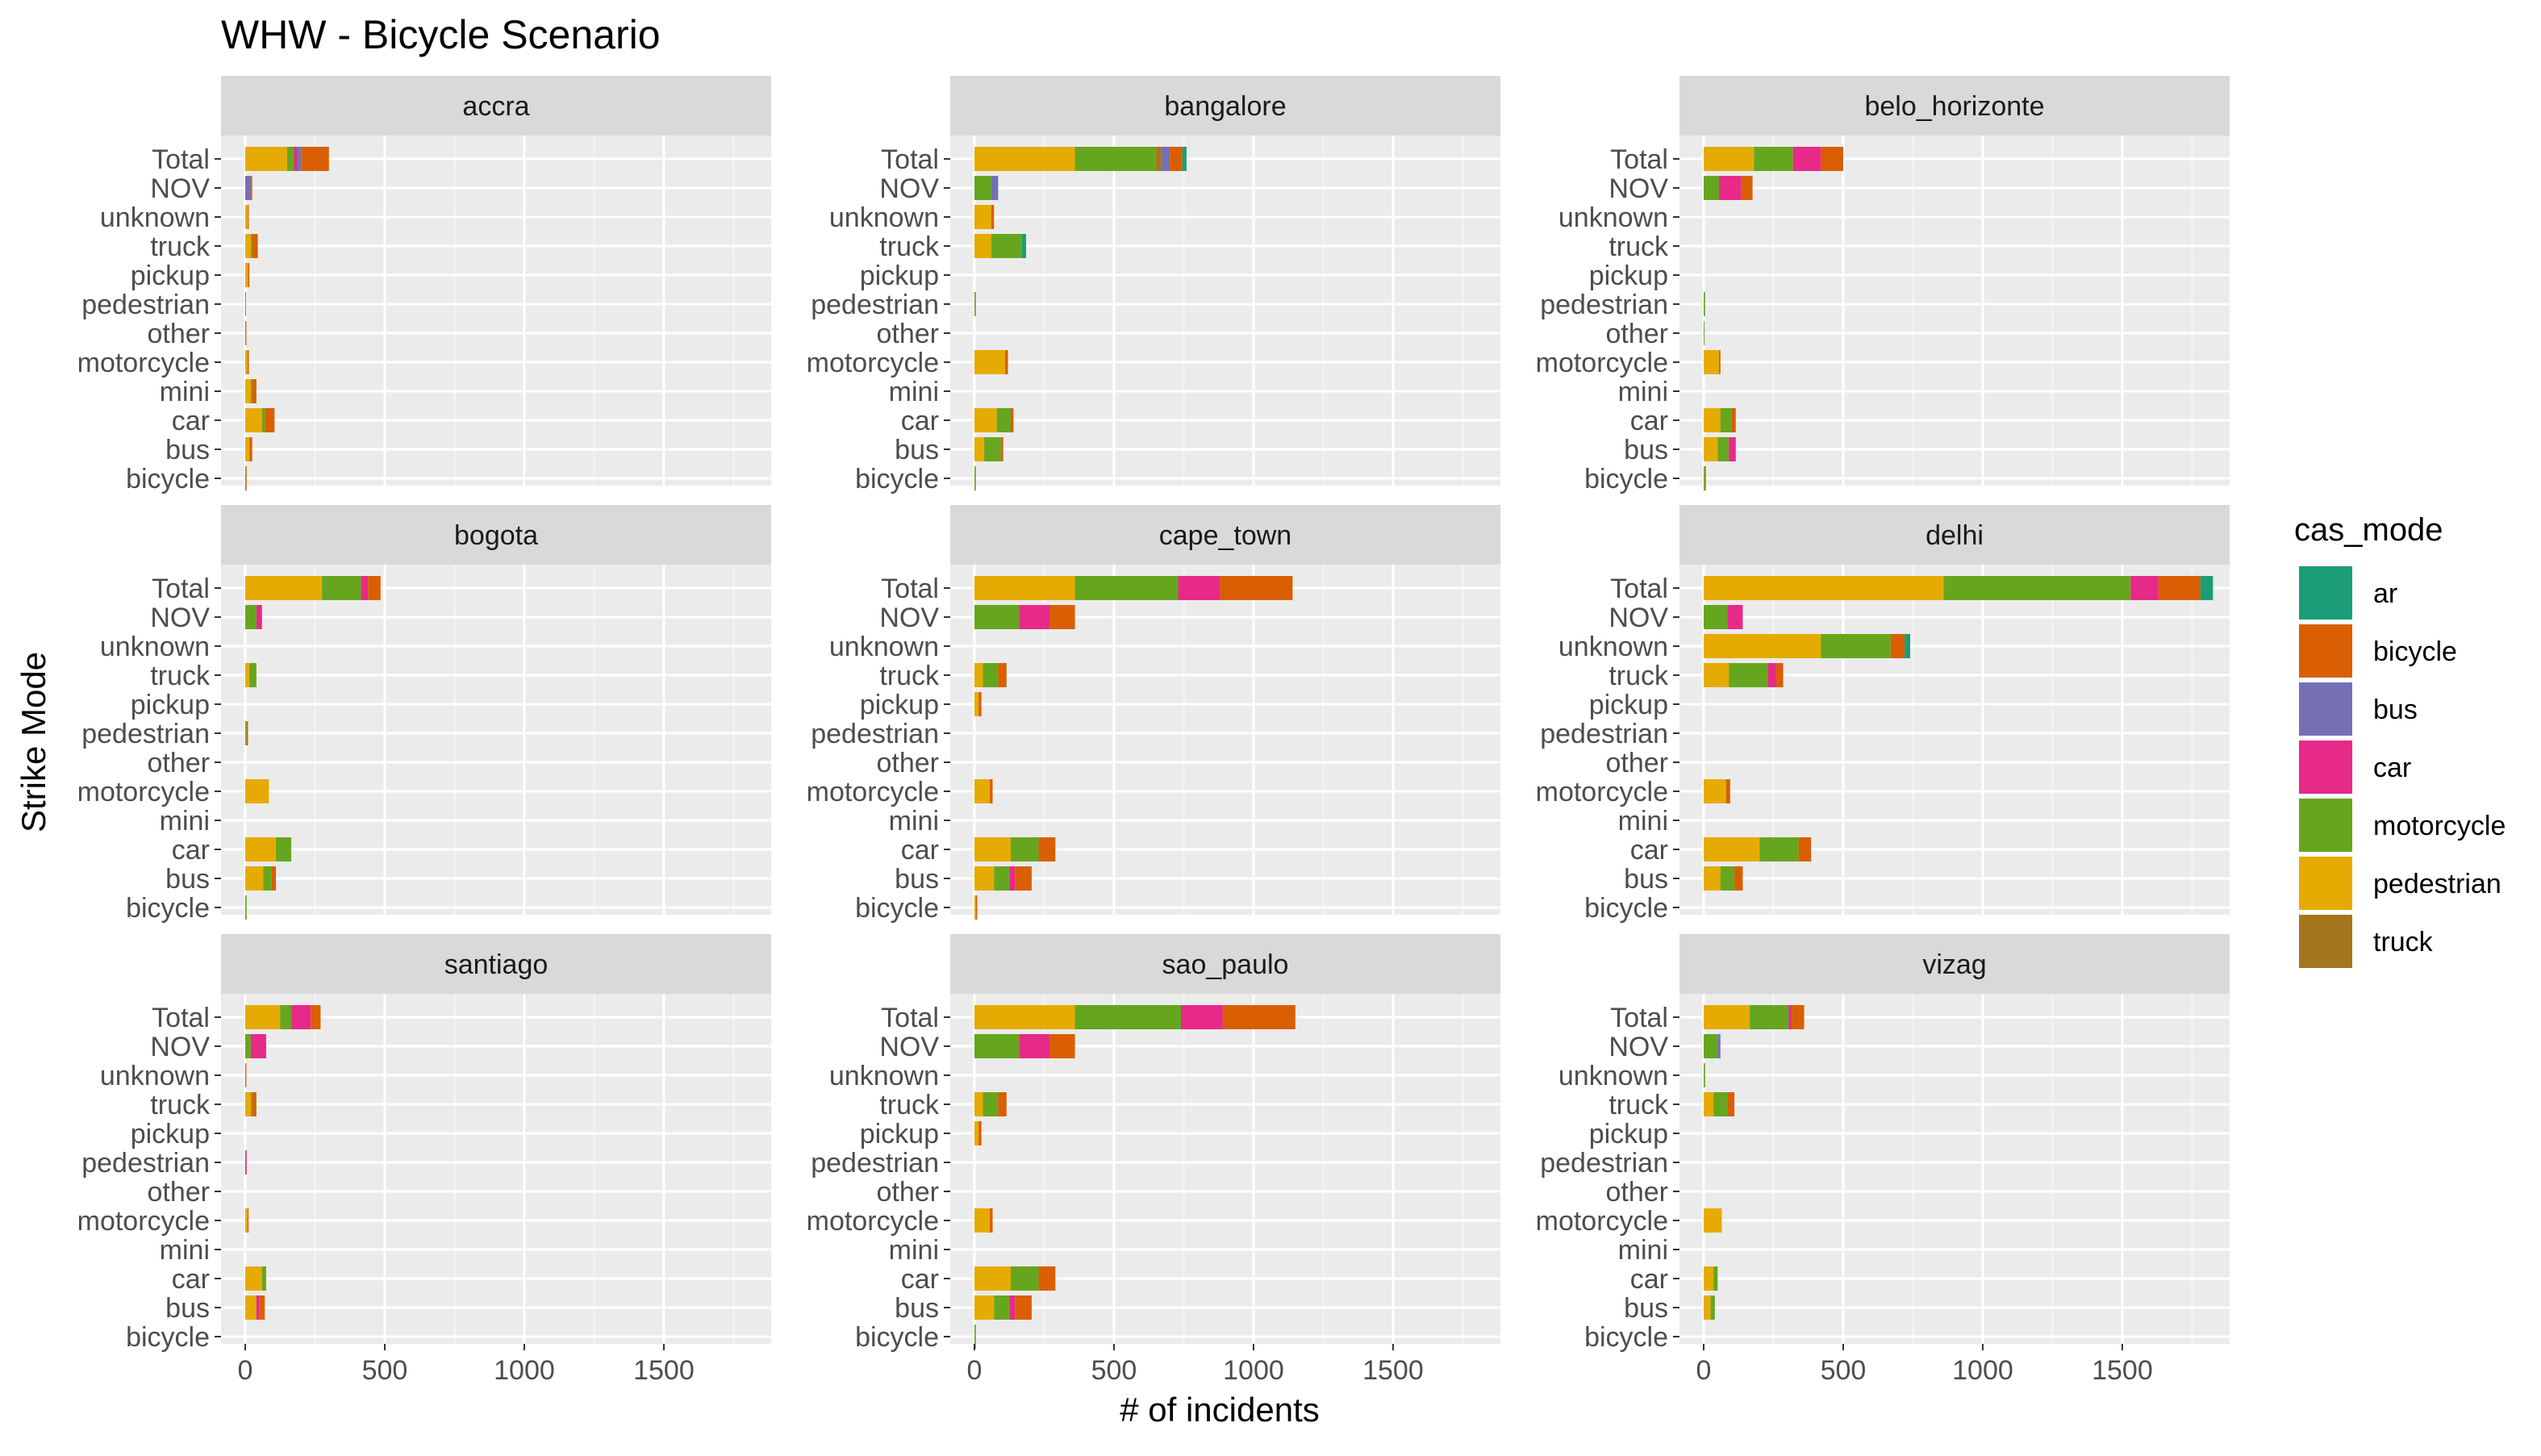 The image size is (2541, 1456). I want to click on y-tick-label: pickup, so click(1628, 705).